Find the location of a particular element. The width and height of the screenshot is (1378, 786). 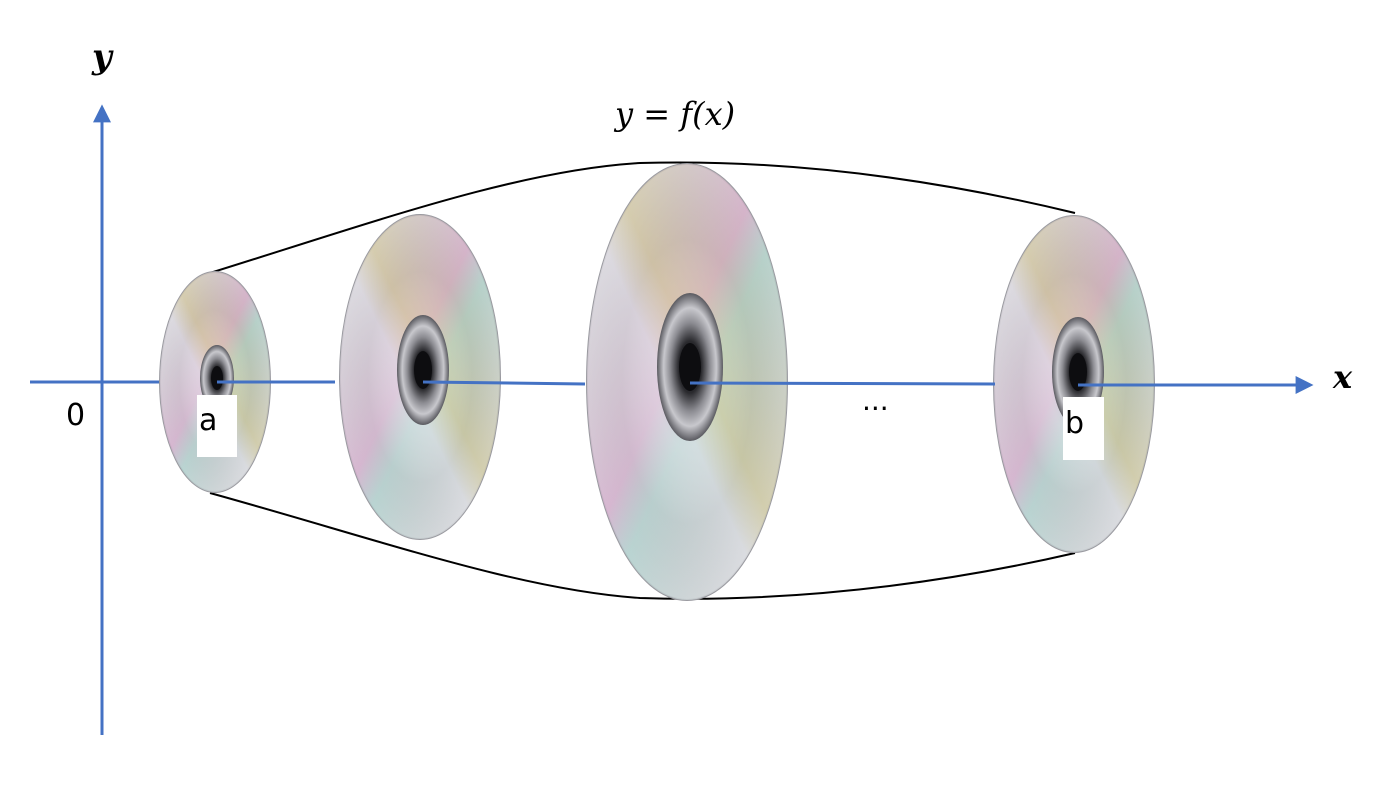

origin-label: 0 is located at coordinates (75, 415).